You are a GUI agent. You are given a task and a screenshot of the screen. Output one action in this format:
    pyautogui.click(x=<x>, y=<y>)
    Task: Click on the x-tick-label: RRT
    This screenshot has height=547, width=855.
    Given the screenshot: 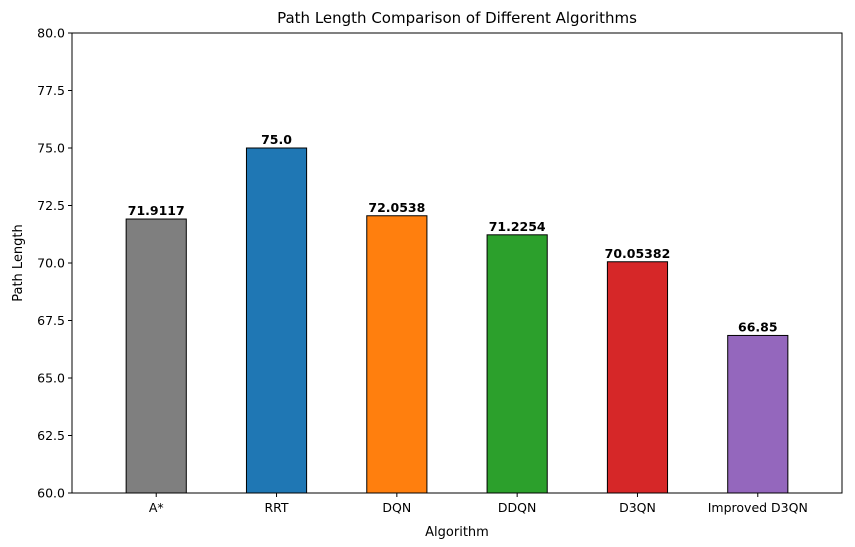 What is the action you would take?
    pyautogui.click(x=276, y=507)
    